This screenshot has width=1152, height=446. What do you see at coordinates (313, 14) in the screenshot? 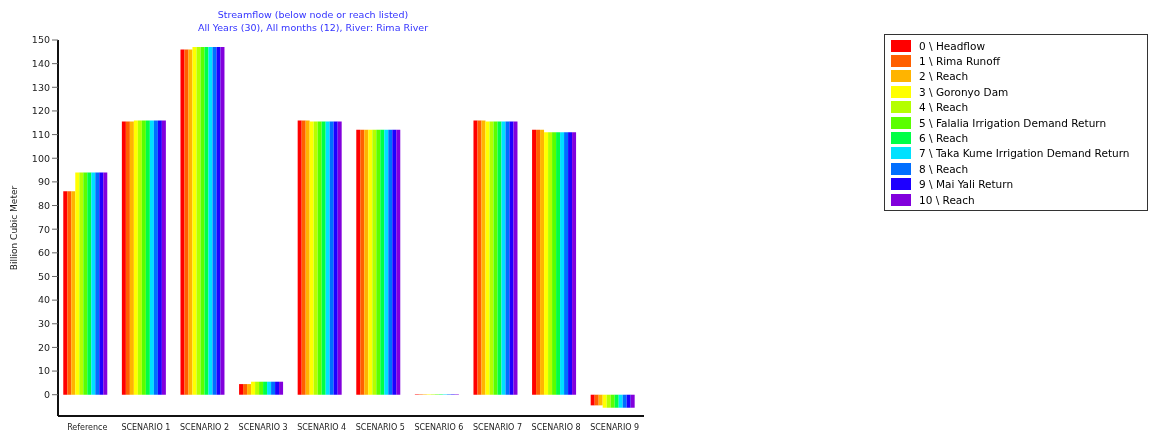
I see `chart-title: Streamflow (below node or reach listed)` at bounding box center [313, 14].